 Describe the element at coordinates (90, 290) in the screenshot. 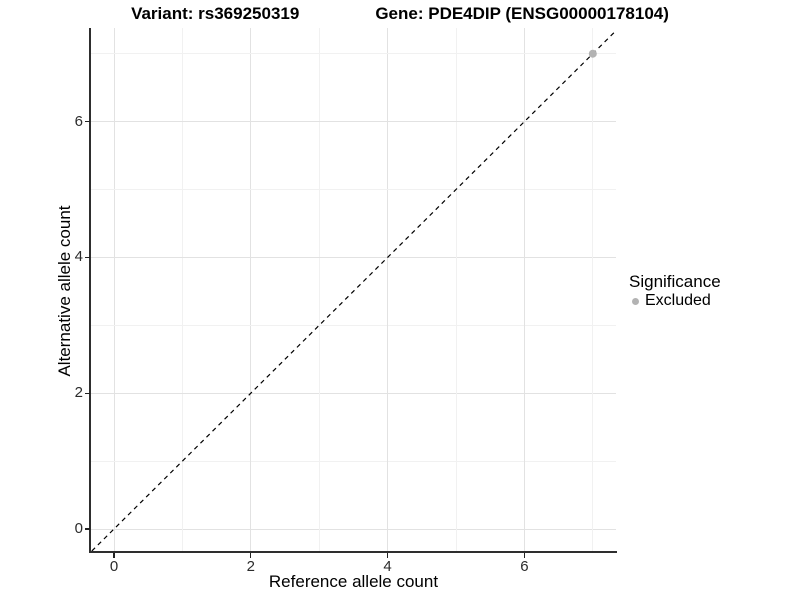

I see `y-axis-line` at that location.